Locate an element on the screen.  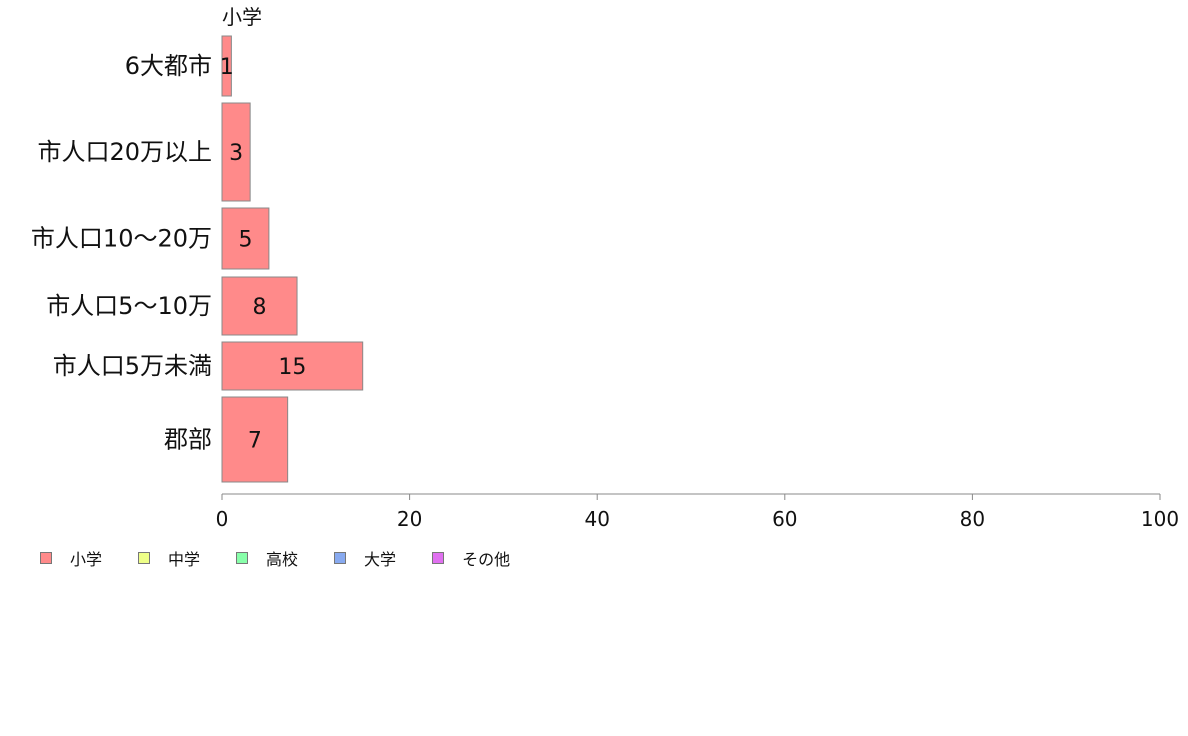
legend-item: 中学 is located at coordinates (169, 558).